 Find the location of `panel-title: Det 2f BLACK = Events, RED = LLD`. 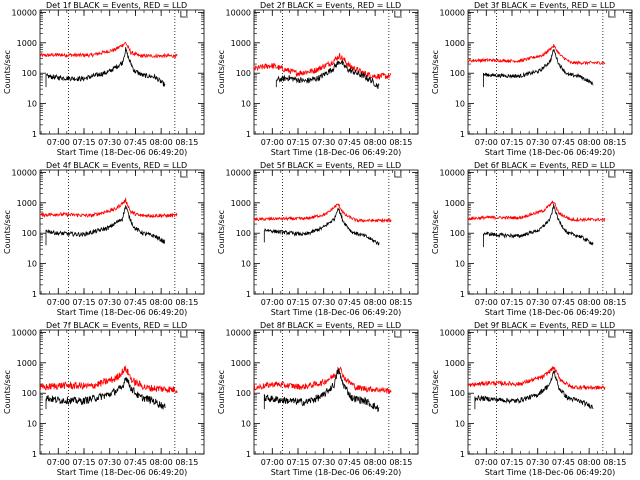

panel-title: Det 2f BLACK = Events, RED = LLD is located at coordinates (330, 5).